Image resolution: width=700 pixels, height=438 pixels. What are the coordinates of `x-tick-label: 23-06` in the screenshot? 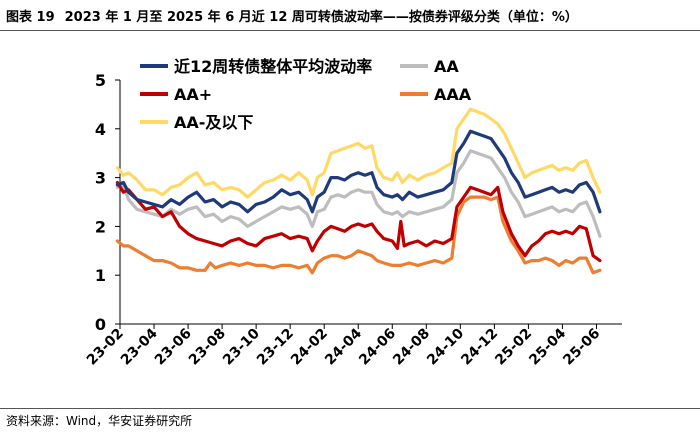 It's located at (173, 347).